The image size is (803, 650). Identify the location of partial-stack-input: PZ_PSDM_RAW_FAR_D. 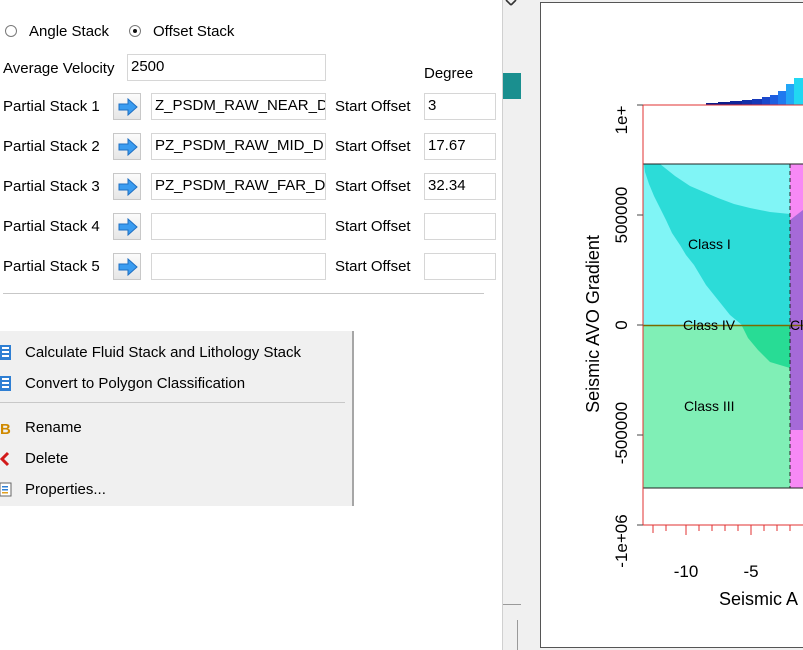
(238, 186).